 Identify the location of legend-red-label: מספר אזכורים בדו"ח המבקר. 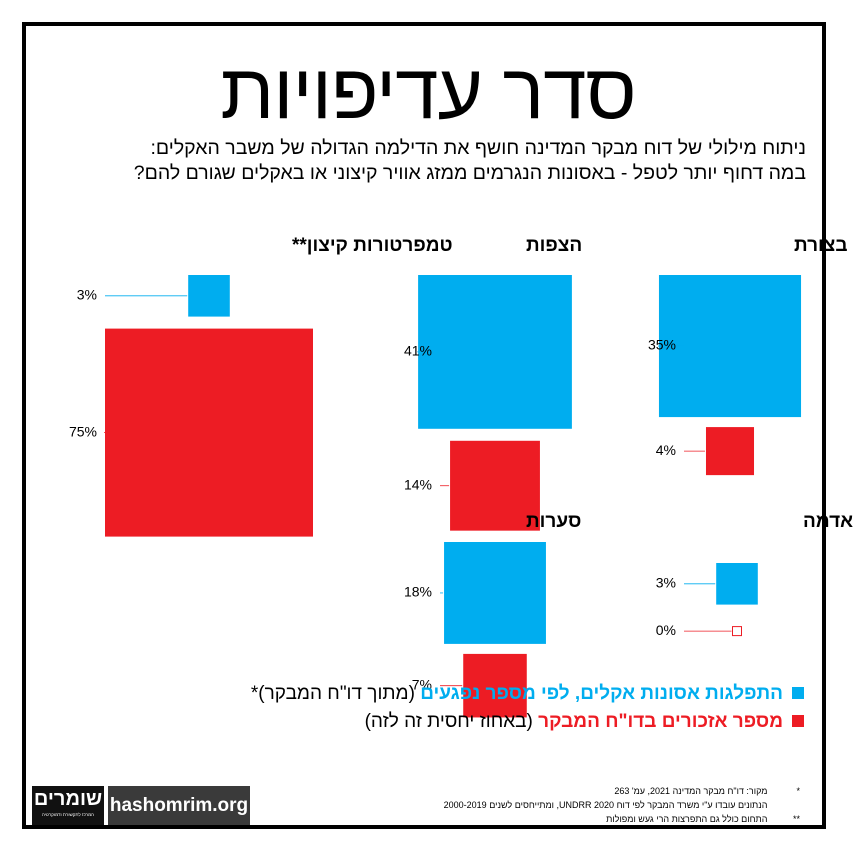
(660, 721).